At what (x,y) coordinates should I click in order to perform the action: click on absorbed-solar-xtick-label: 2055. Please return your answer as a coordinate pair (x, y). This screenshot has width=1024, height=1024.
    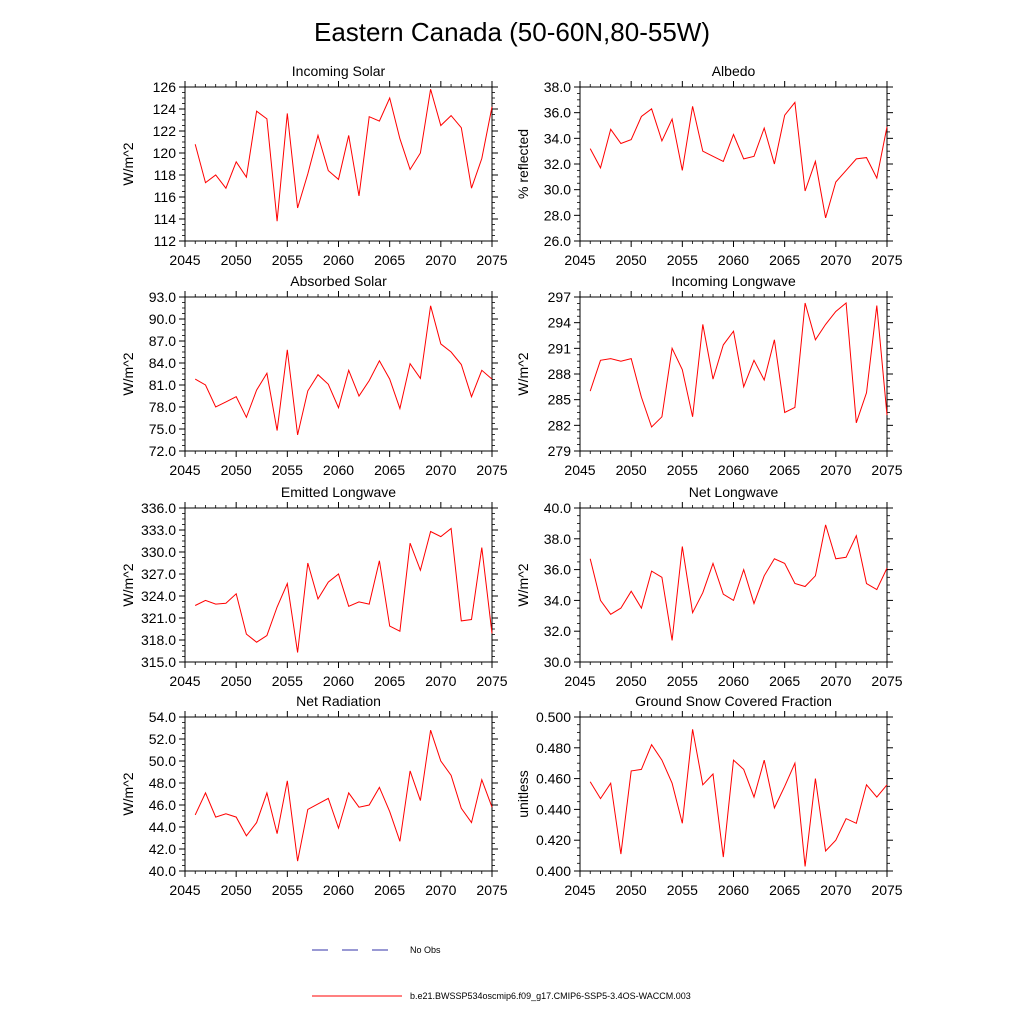
    Looking at the image, I should click on (287, 470).